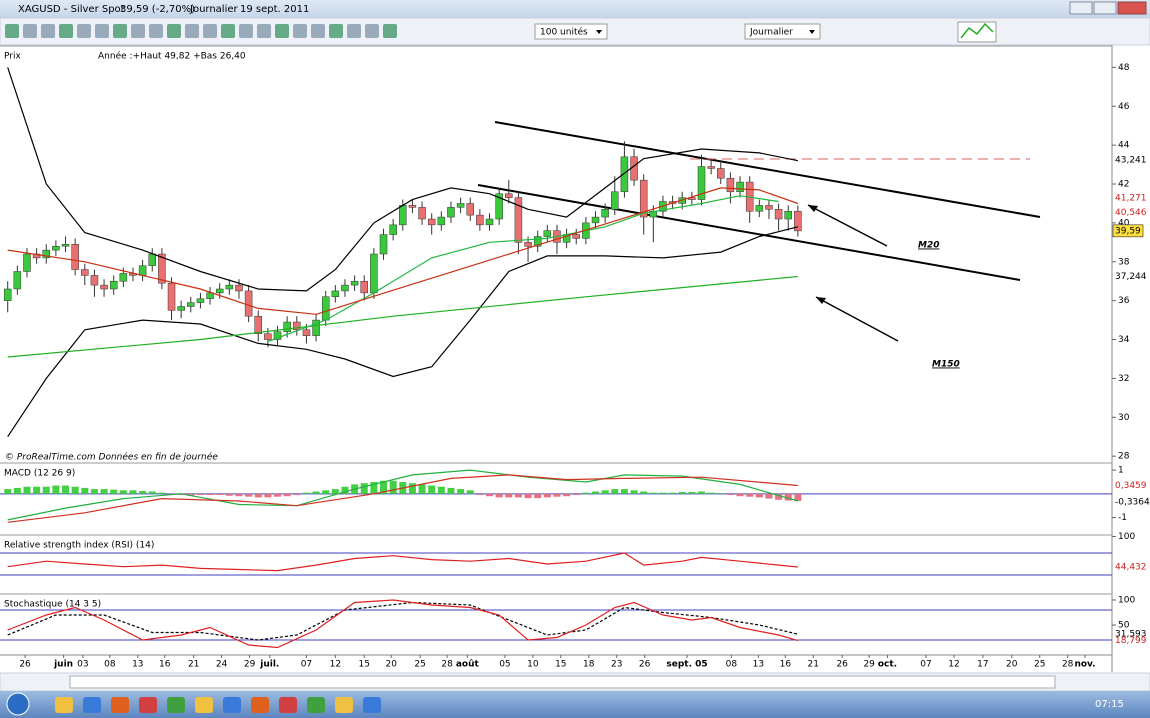 Image resolution: width=1150 pixels, height=718 pixels. I want to click on title-bar, so click(575, 9).